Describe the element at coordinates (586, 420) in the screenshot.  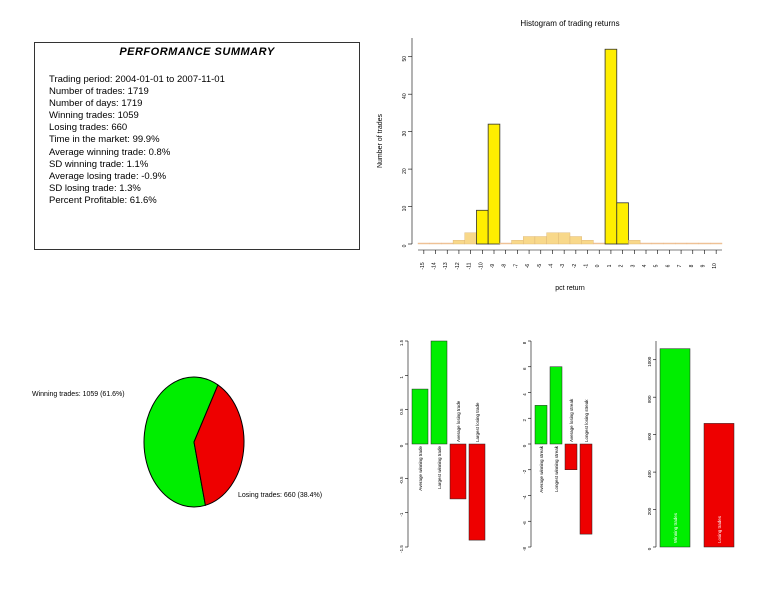
I see `bar-label: Longest losing streak` at that location.